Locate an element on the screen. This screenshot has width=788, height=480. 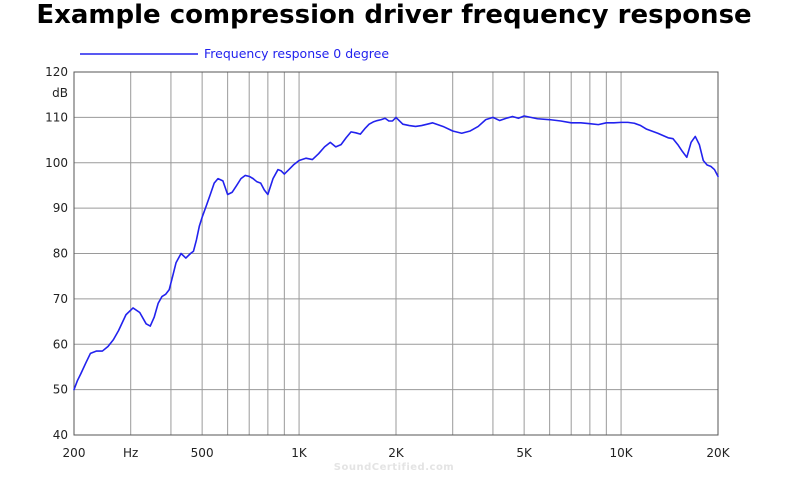
x-tick-label: 200 is located at coordinates (74, 453).